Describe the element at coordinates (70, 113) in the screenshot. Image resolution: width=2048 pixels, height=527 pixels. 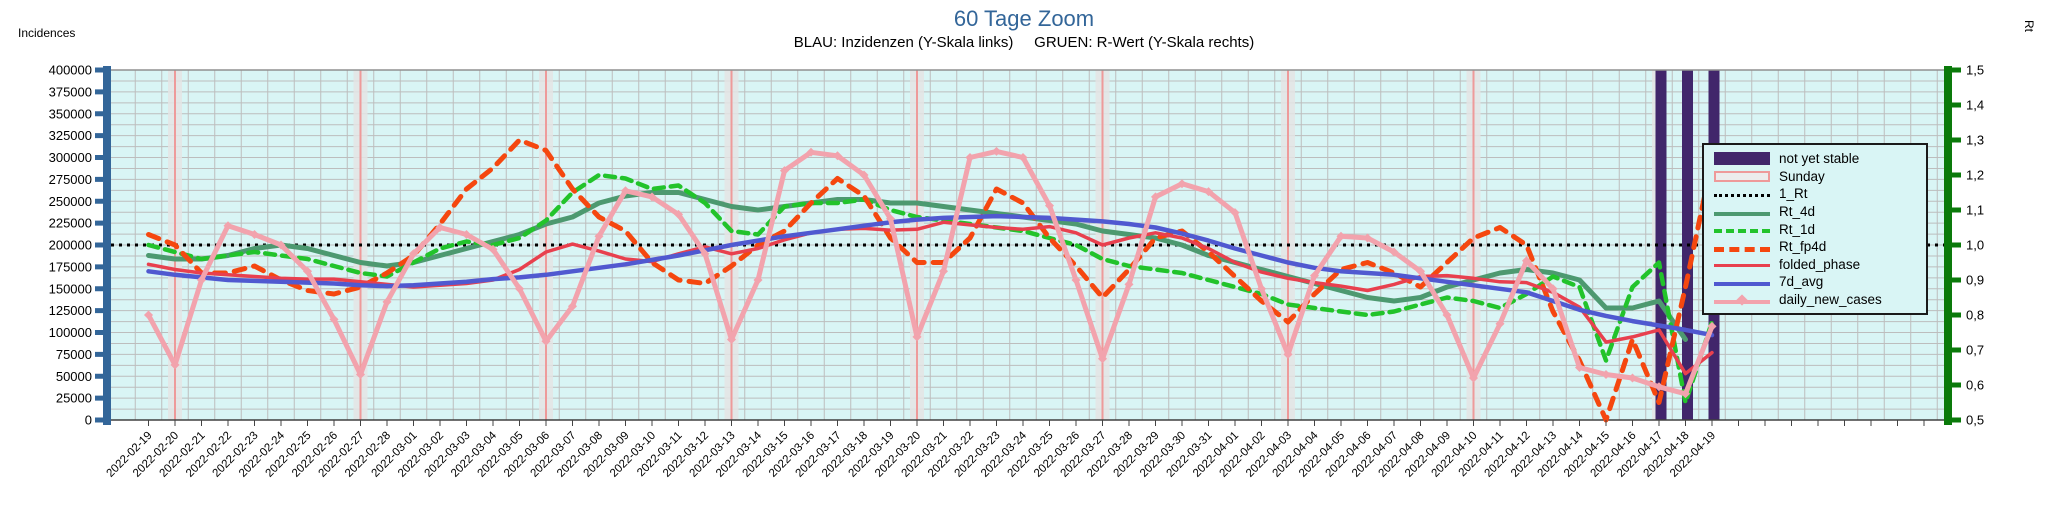
I see `left-axis-tick-label: 350000` at that location.